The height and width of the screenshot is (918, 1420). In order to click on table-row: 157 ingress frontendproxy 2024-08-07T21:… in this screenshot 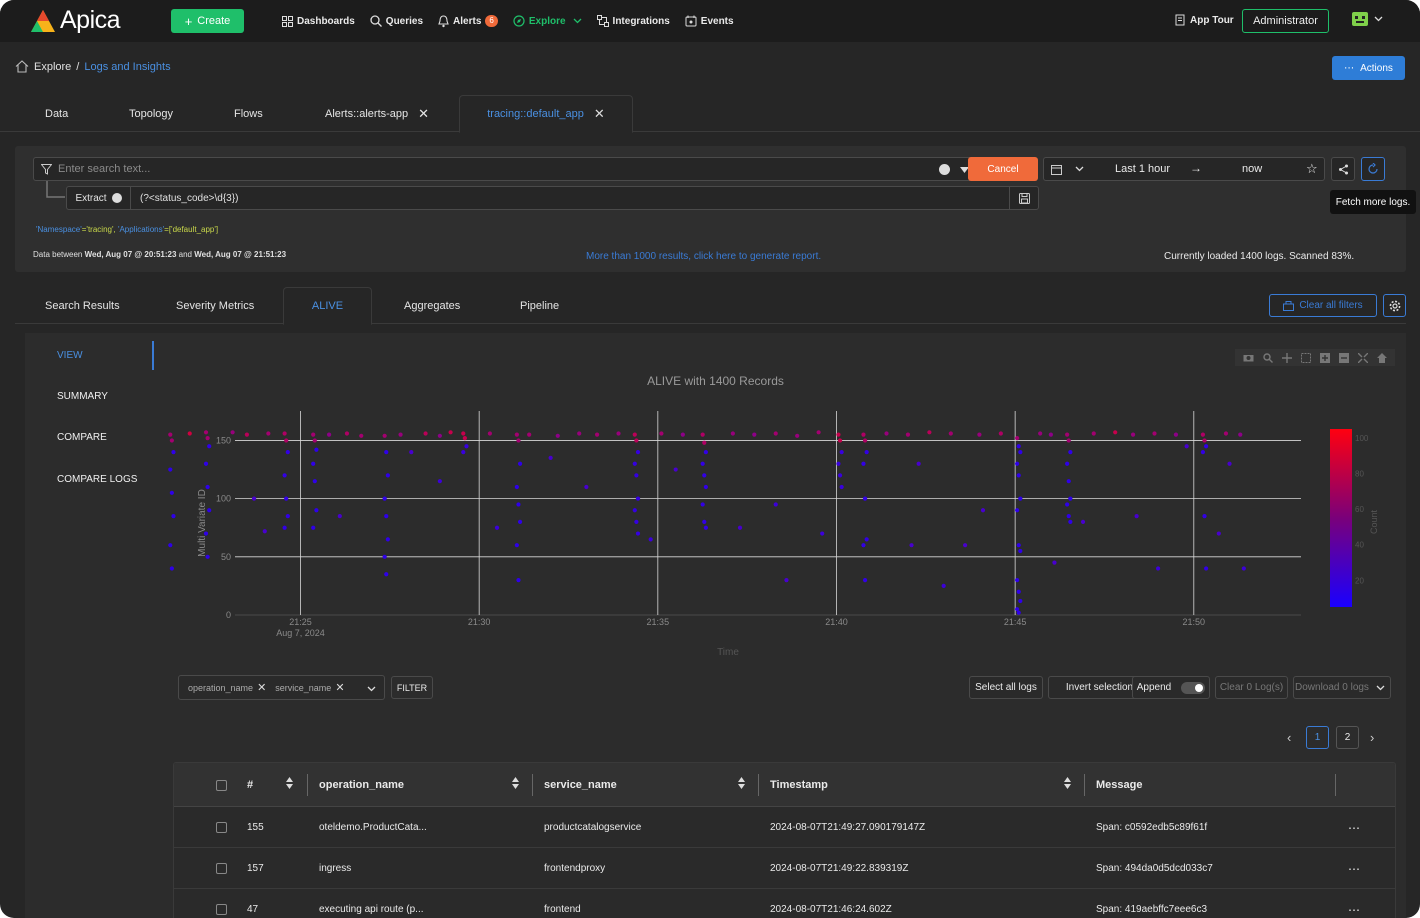, I will do `click(784, 868)`.